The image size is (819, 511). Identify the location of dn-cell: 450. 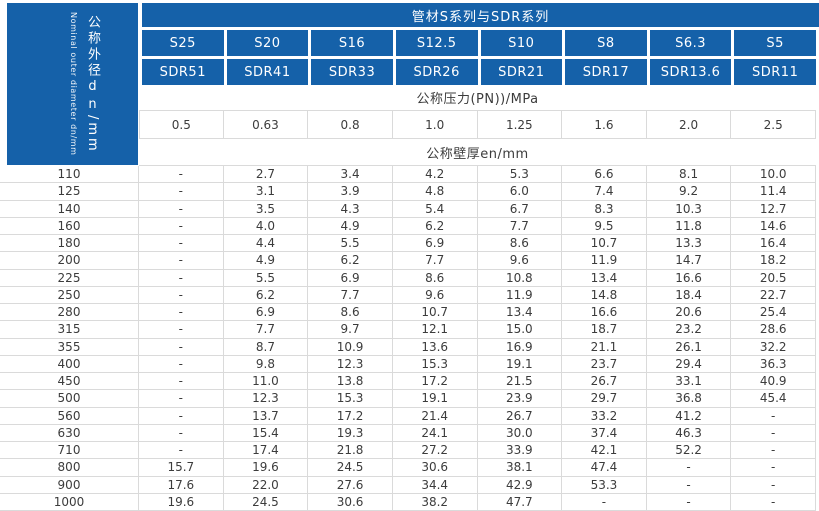
(69, 382).